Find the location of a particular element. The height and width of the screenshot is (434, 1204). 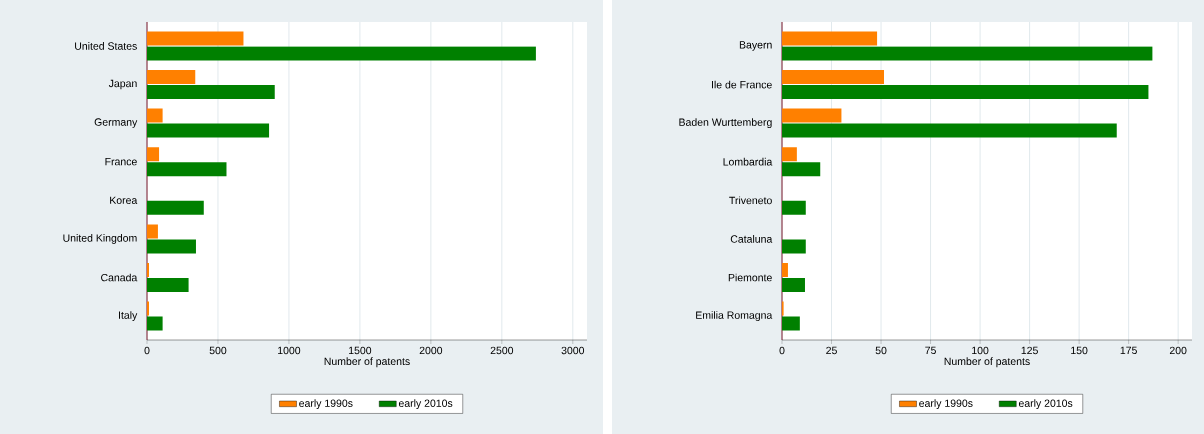

y-tick-label: Baden Wurttemberg is located at coordinates (725, 123).